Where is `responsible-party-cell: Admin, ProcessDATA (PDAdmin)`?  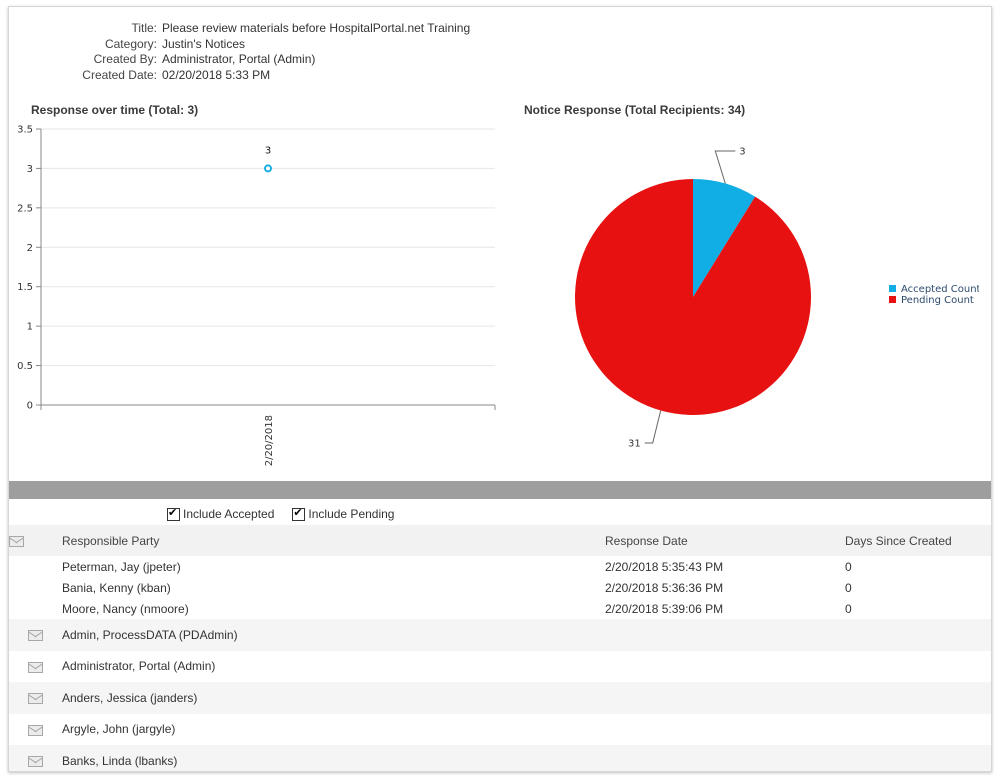 responsible-party-cell: Admin, ProcessDATA (PDAdmin) is located at coordinates (333, 635).